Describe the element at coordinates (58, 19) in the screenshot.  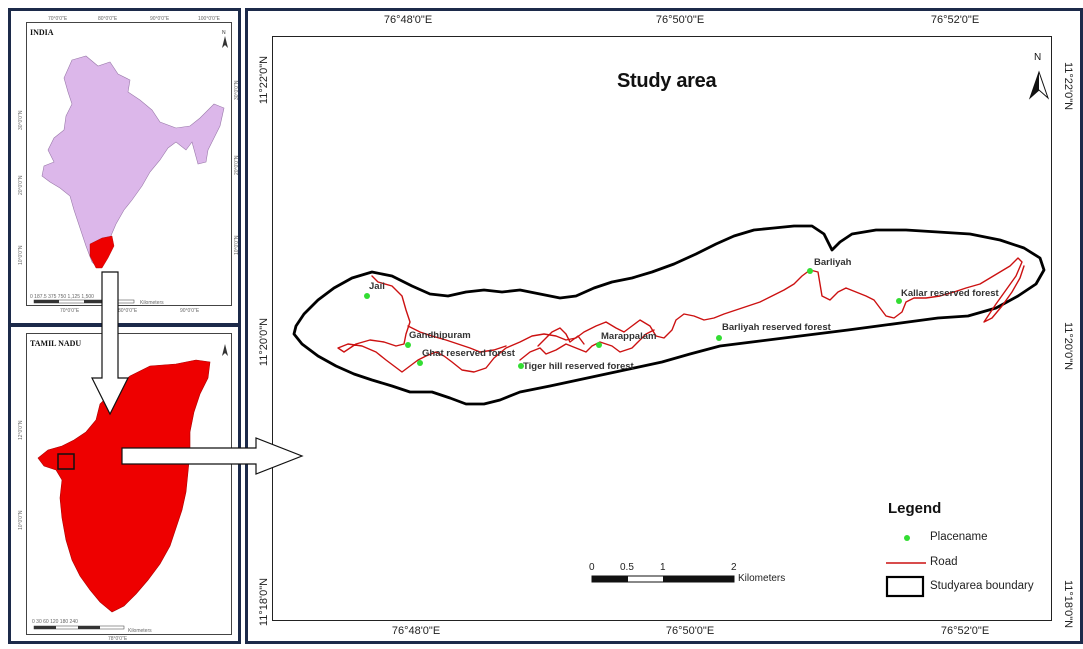
I see `india-top-tick: 70°0'0"E` at that location.